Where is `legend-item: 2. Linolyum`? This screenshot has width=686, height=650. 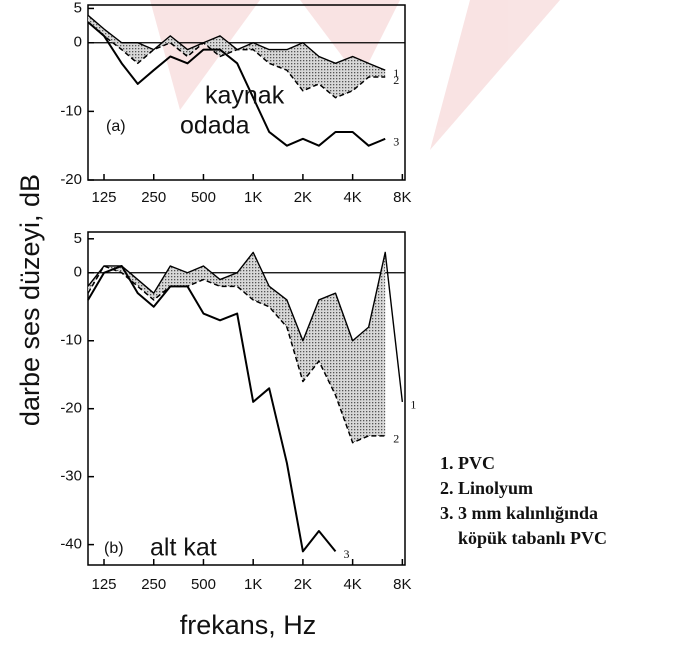
legend-item: 2. Linolyum is located at coordinates (486, 488).